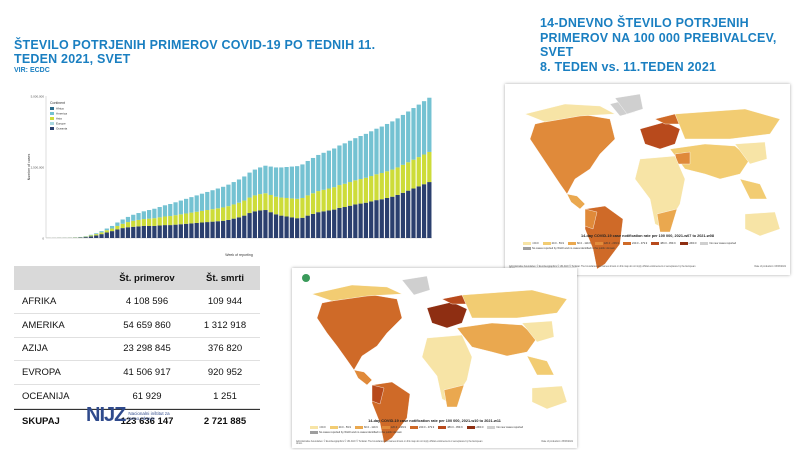 The height and width of the screenshot is (450, 800). What do you see at coordinates (137, 350) in the screenshot?
I see `table-row: AZIJA 23 298 845 376 820` at bounding box center [137, 350].